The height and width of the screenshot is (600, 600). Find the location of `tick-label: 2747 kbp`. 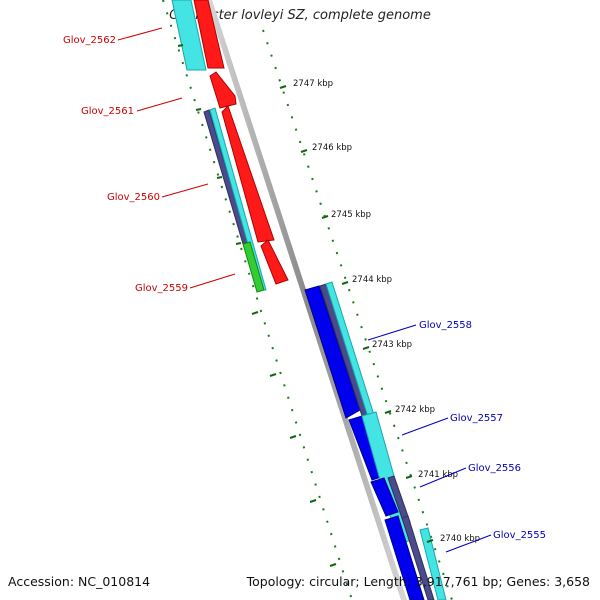

tick-label: 2747 kbp is located at coordinates (313, 84).